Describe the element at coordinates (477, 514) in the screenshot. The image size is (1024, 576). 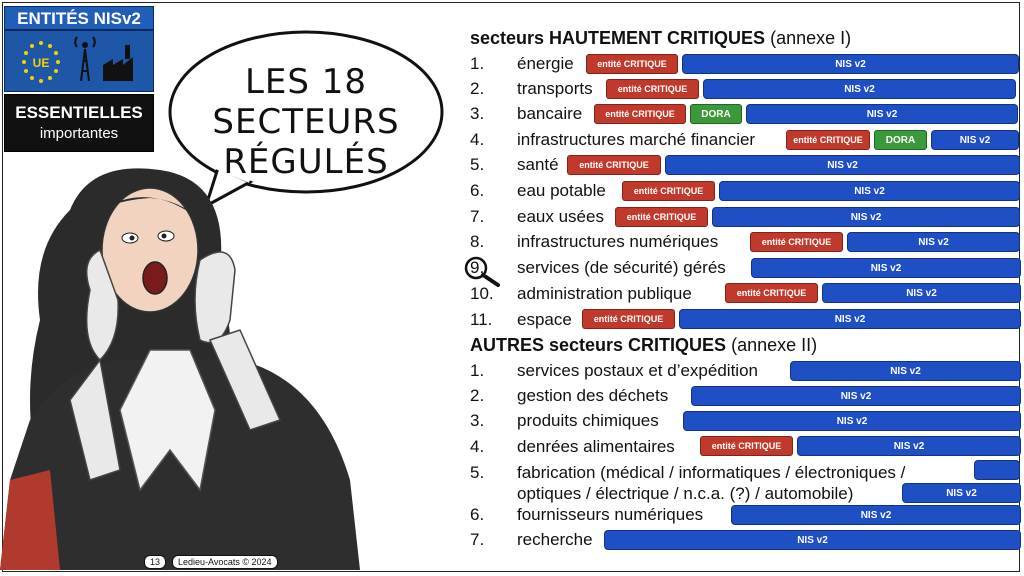
I see `item-number: 6.` at that location.